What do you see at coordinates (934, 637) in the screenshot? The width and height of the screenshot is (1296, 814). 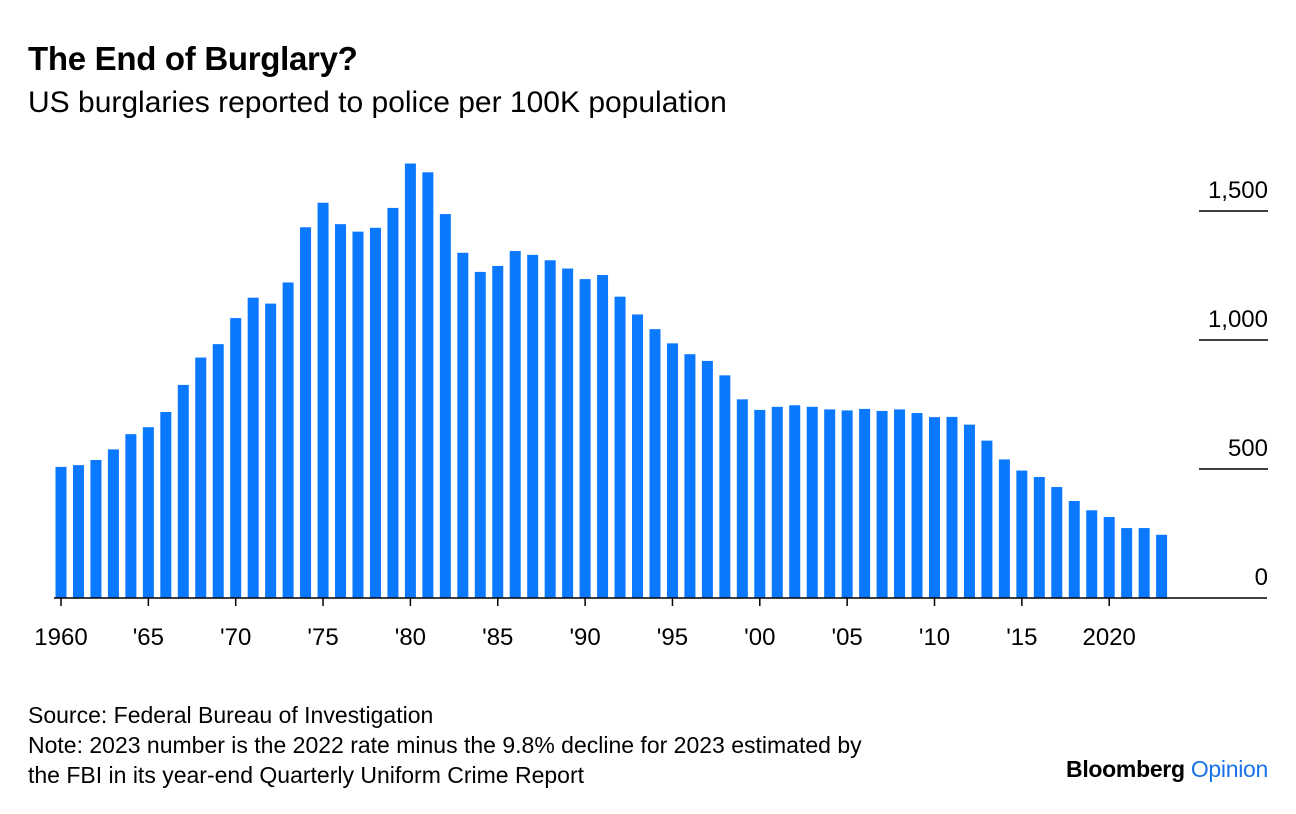 I see `x-tick-label: '10` at bounding box center [934, 637].